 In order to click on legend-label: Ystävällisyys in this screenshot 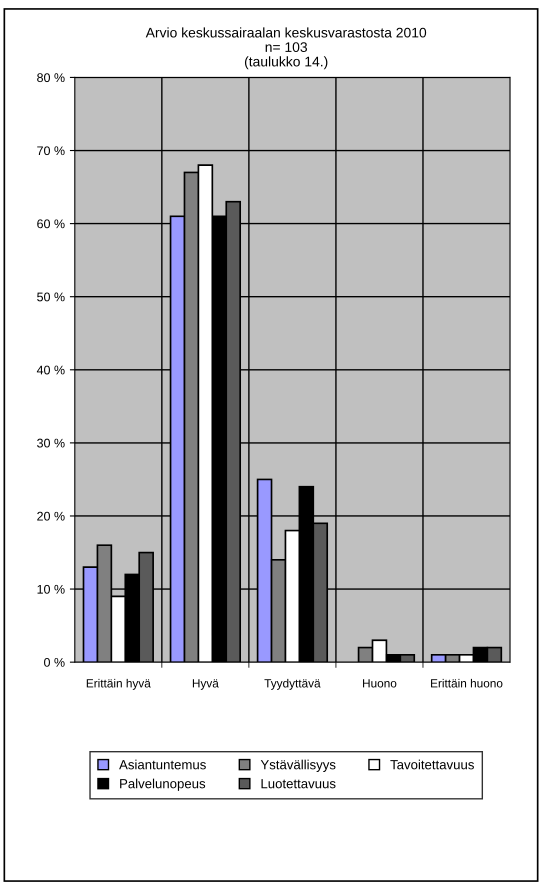, I will do `click(298, 766)`.